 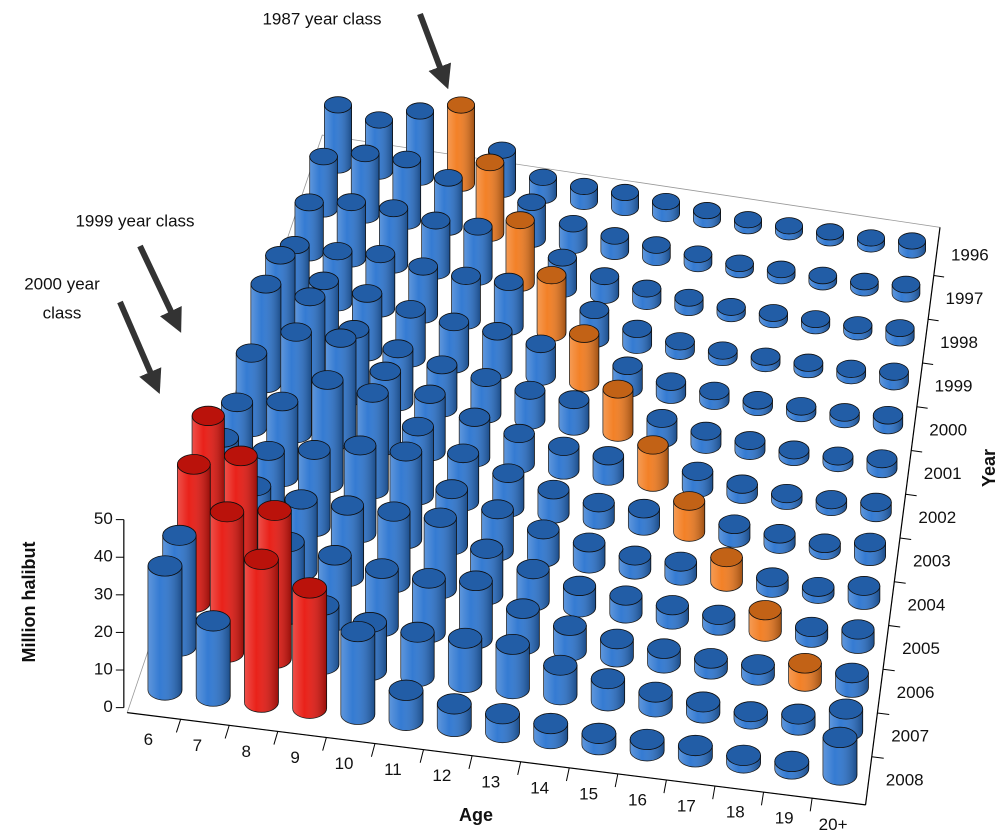 I want to click on depth-axis-line, so click(x=902, y=516).